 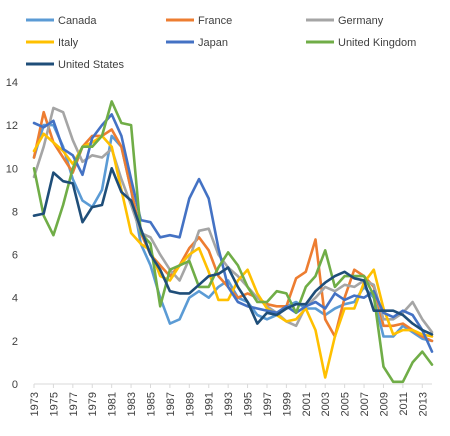 What do you see at coordinates (68, 43) in the screenshot?
I see `legend-label-italy: Italy` at bounding box center [68, 43].